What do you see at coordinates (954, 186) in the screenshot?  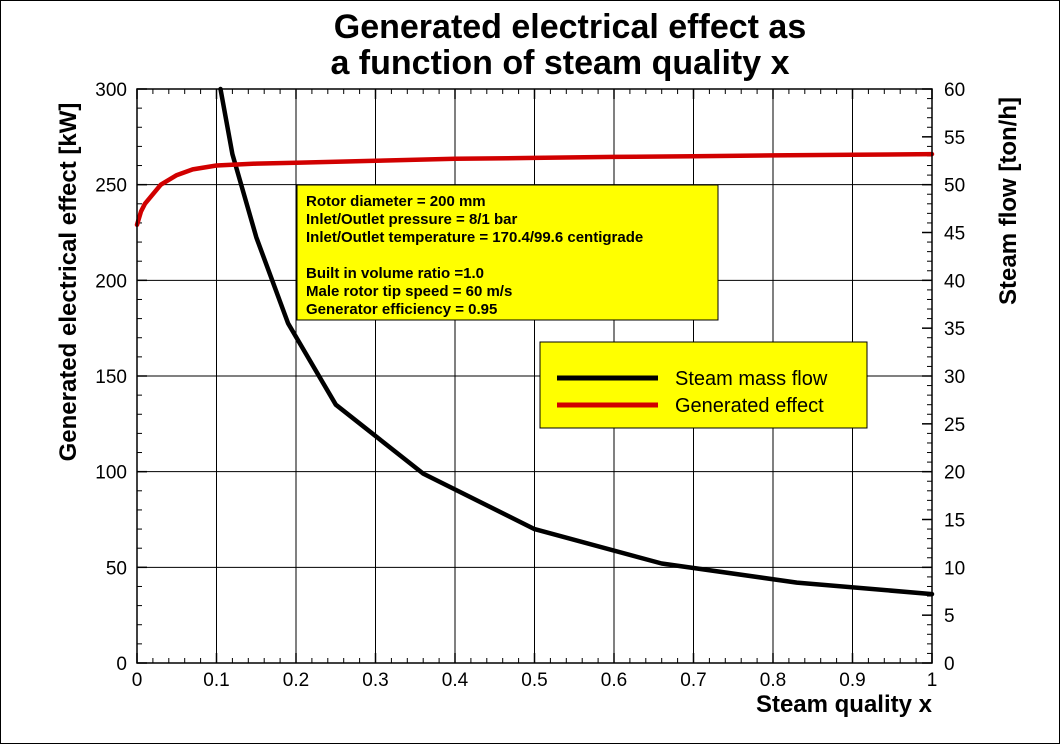 I see `y-right-tick-label: 50` at bounding box center [954, 186].